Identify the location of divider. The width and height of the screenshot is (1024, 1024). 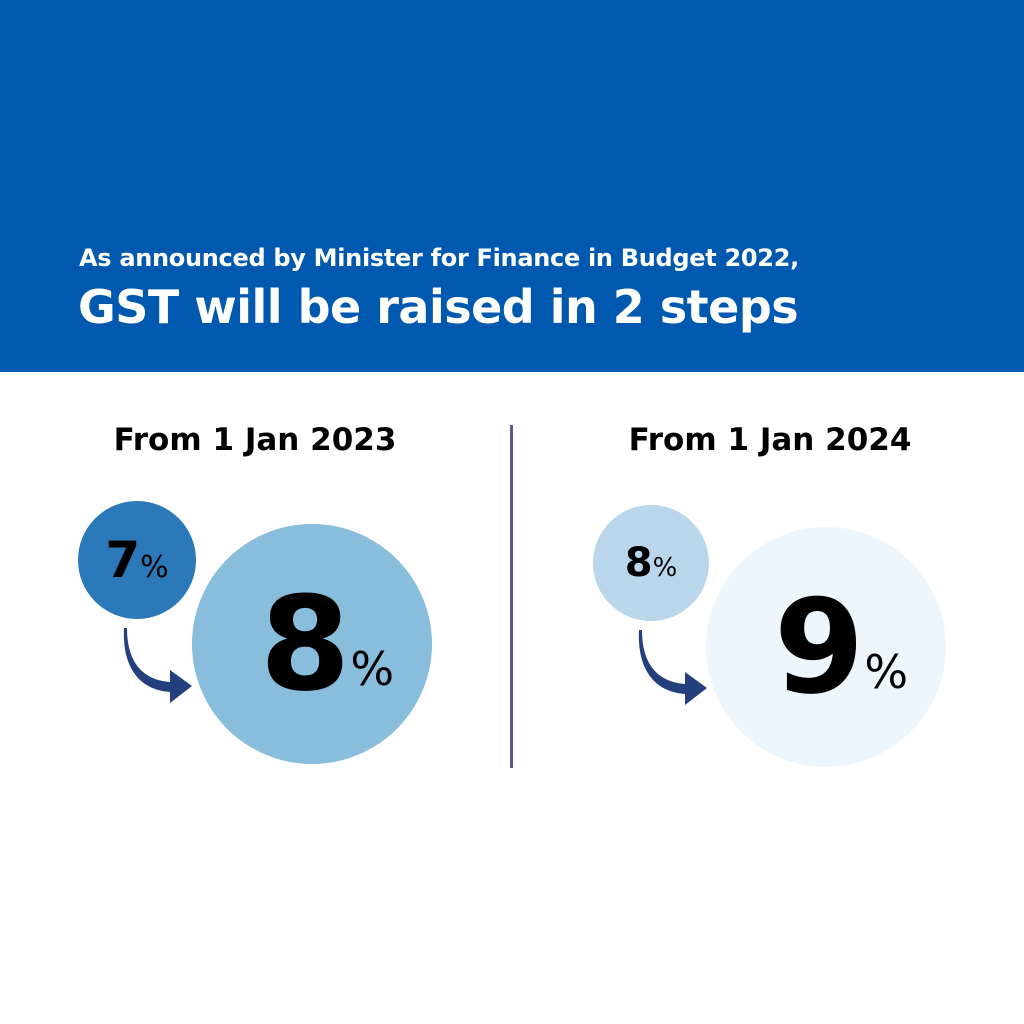
(511, 596).